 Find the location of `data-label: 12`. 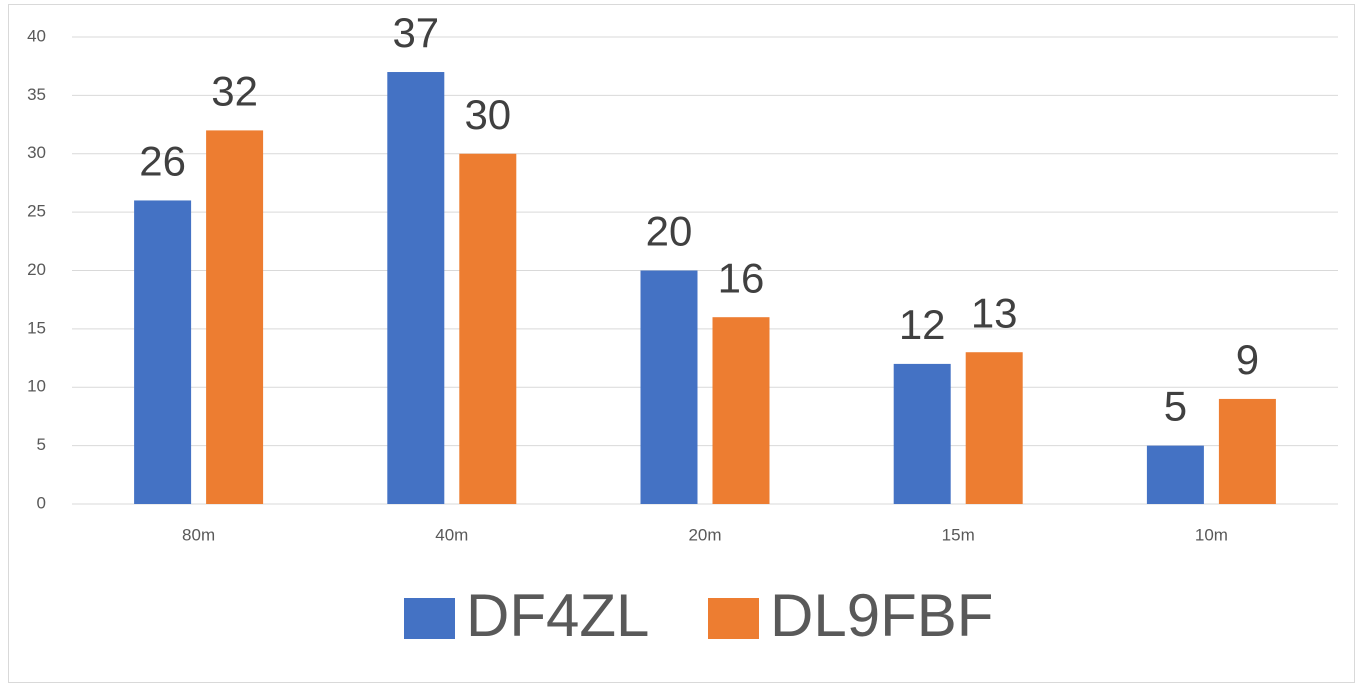

data-label: 12 is located at coordinates (922, 324).